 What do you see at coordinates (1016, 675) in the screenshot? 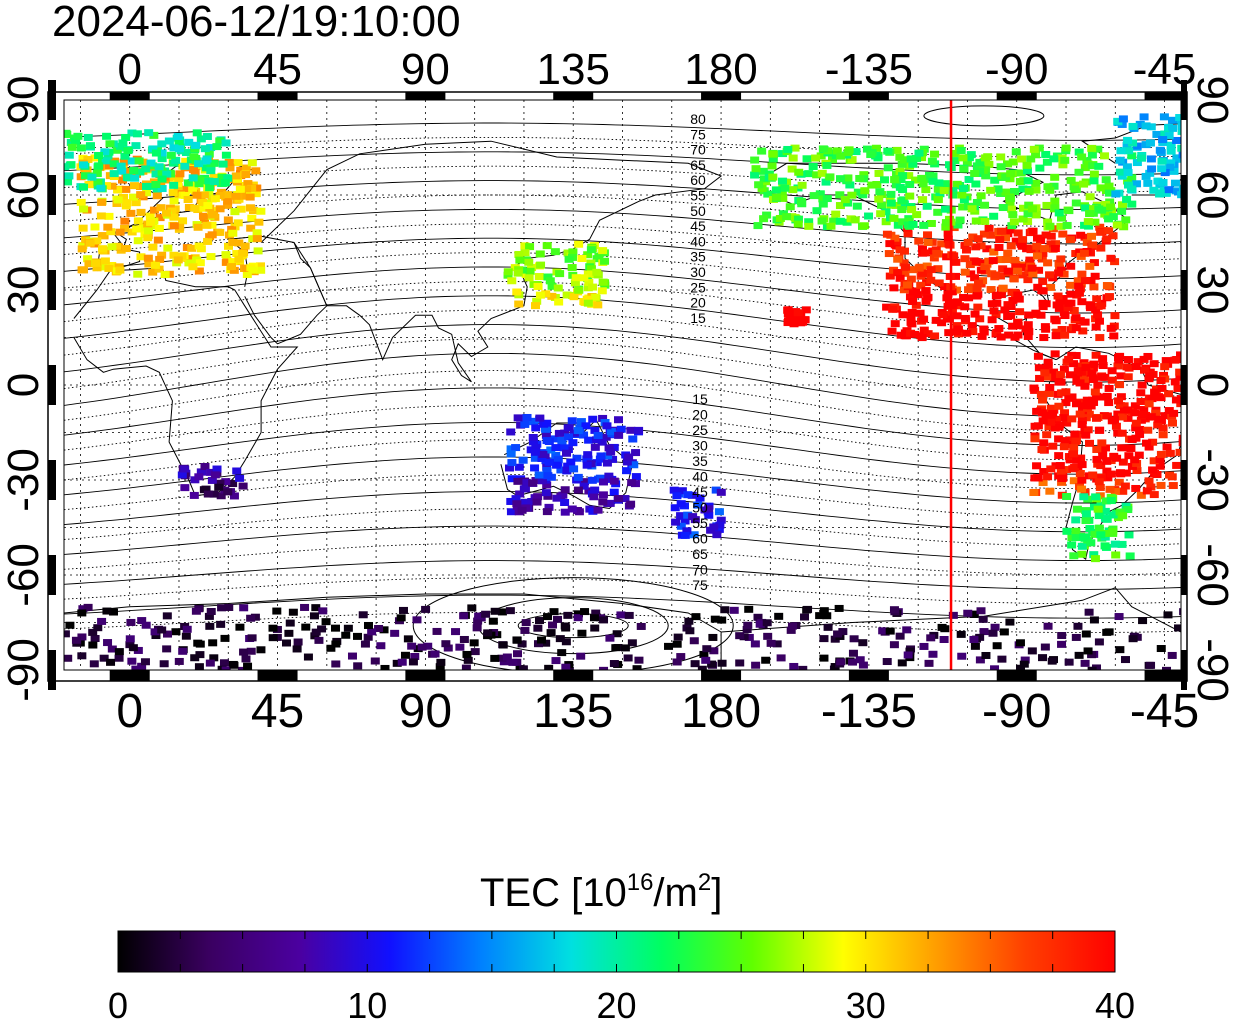
I see `frame-tick-bottom` at bounding box center [1016, 675].